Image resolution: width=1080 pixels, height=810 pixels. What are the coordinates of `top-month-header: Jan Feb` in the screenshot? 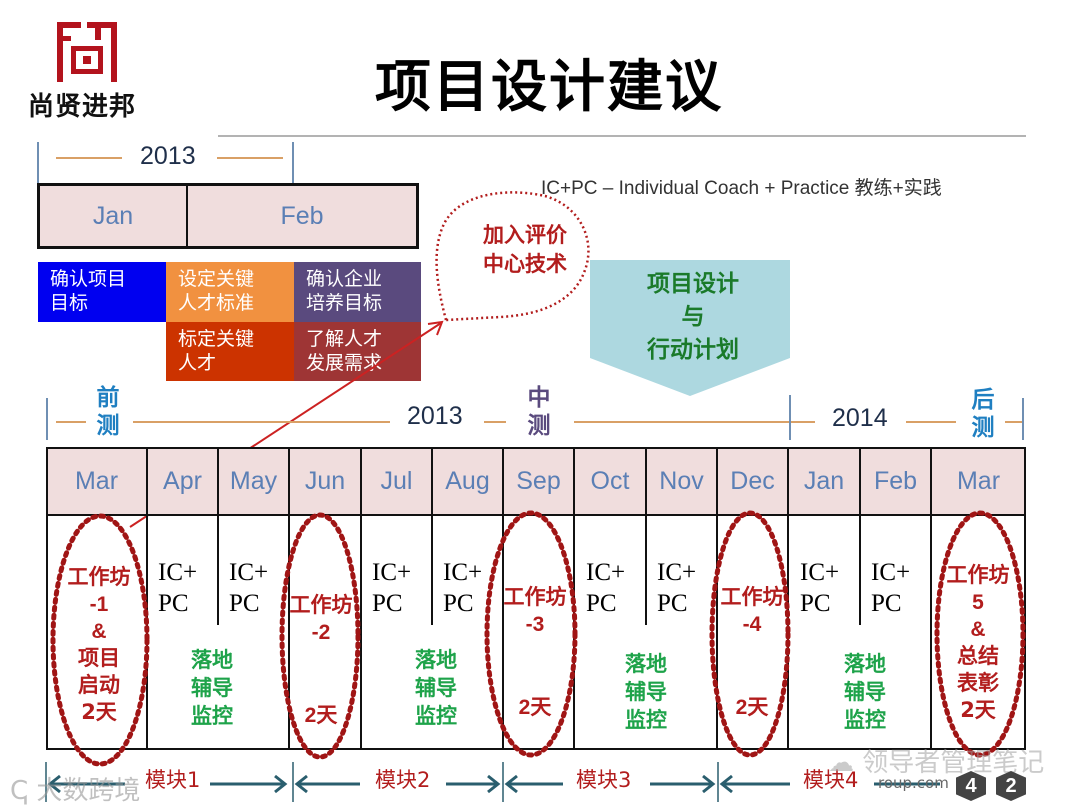 It's located at (228, 216).